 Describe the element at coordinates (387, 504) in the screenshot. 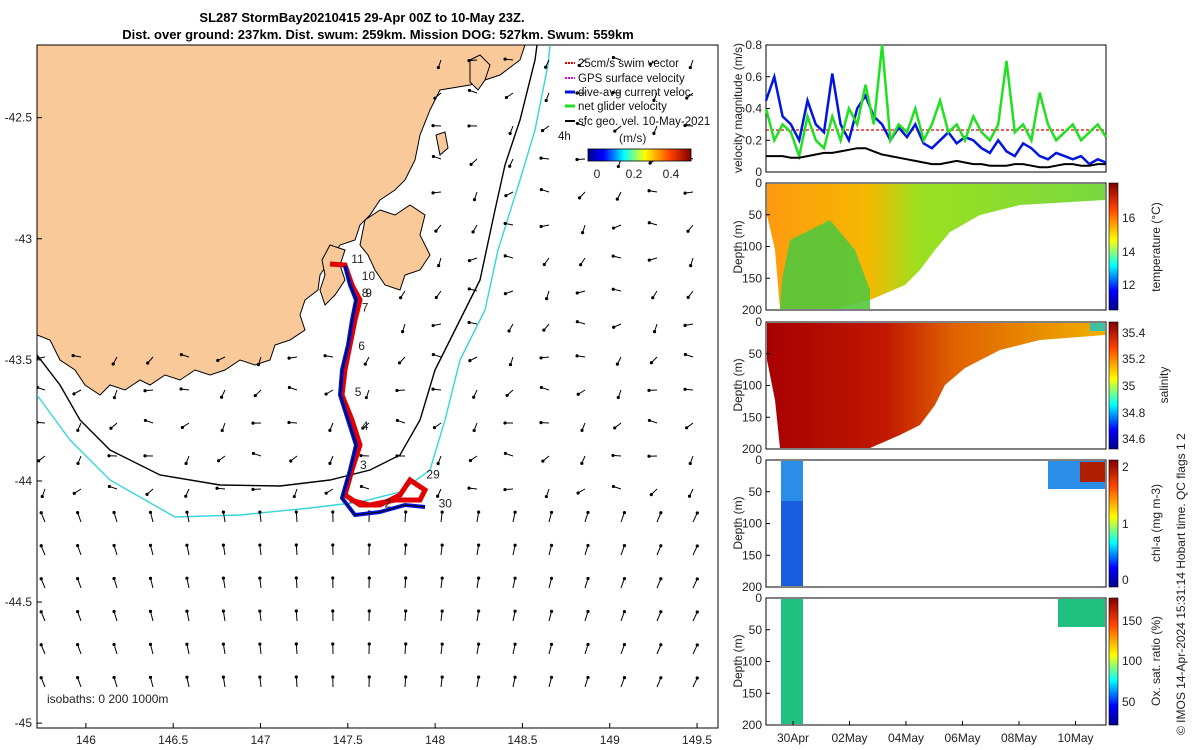

I see `track-day-label: 2` at that location.